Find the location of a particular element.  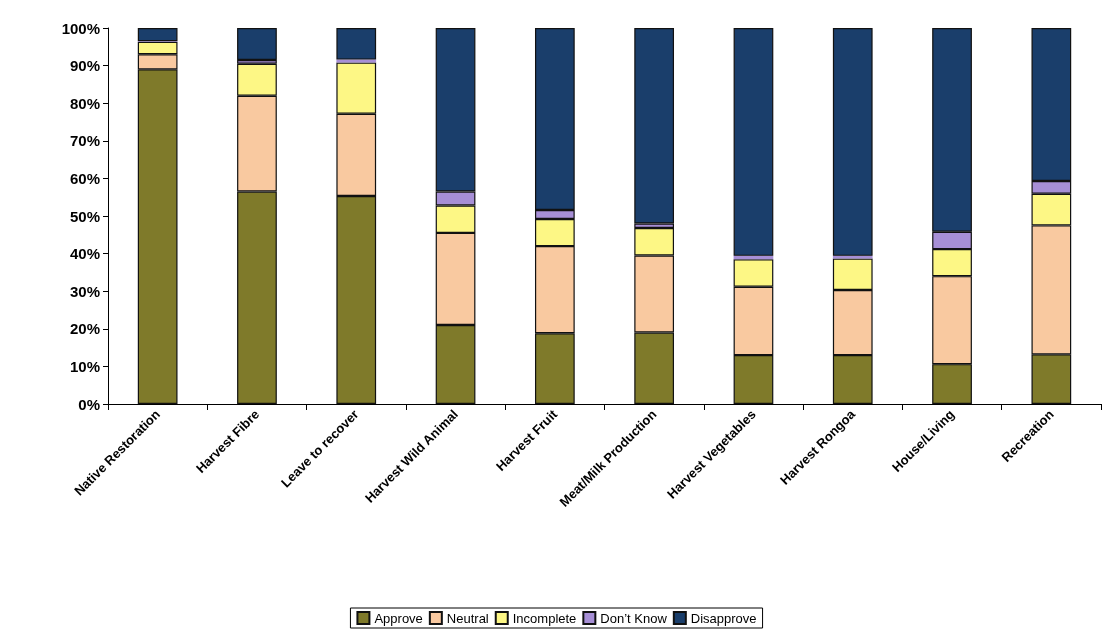

y-tick-label: 30% is located at coordinates (84, 291).